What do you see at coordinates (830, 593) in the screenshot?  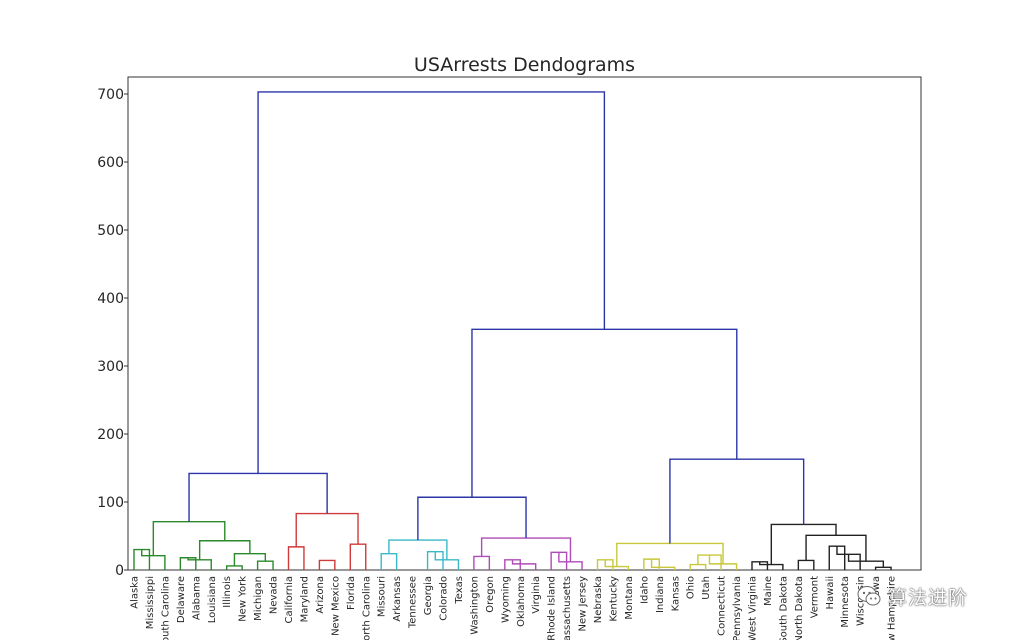 I see `leaf-label: Hawaii` at bounding box center [830, 593].